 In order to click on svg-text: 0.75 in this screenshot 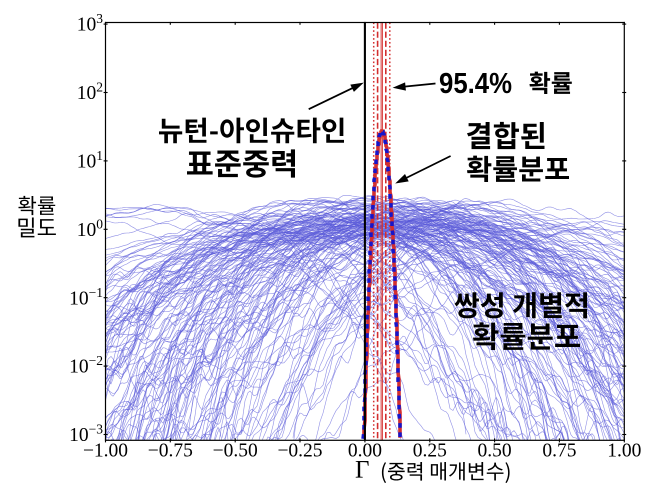, I will do `click(559, 450)`.